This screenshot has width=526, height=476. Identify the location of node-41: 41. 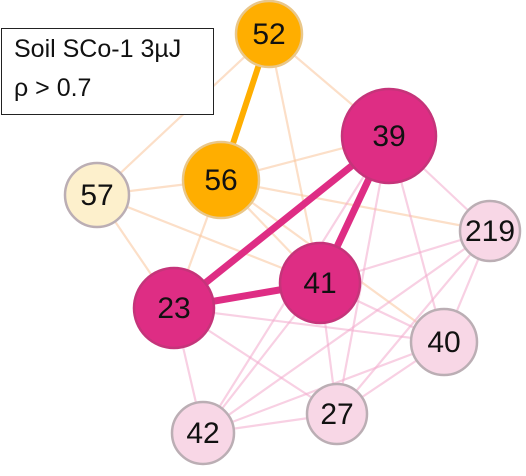
(320, 283).